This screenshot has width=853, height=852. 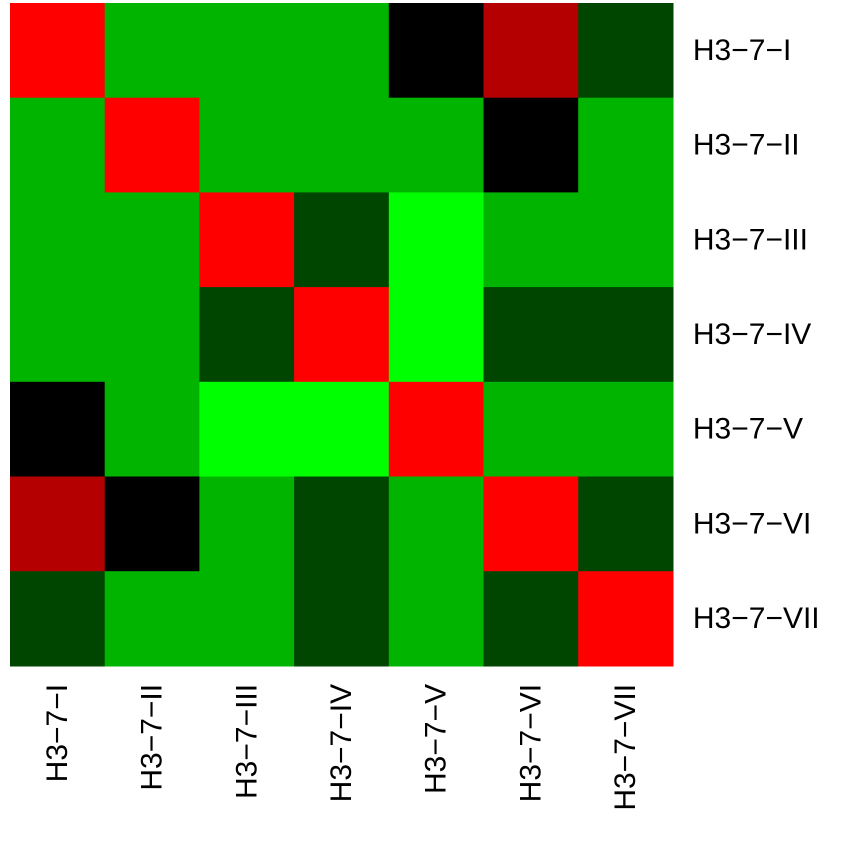 I want to click on heatmap-cell-r3-c6, so click(x=531, y=240).